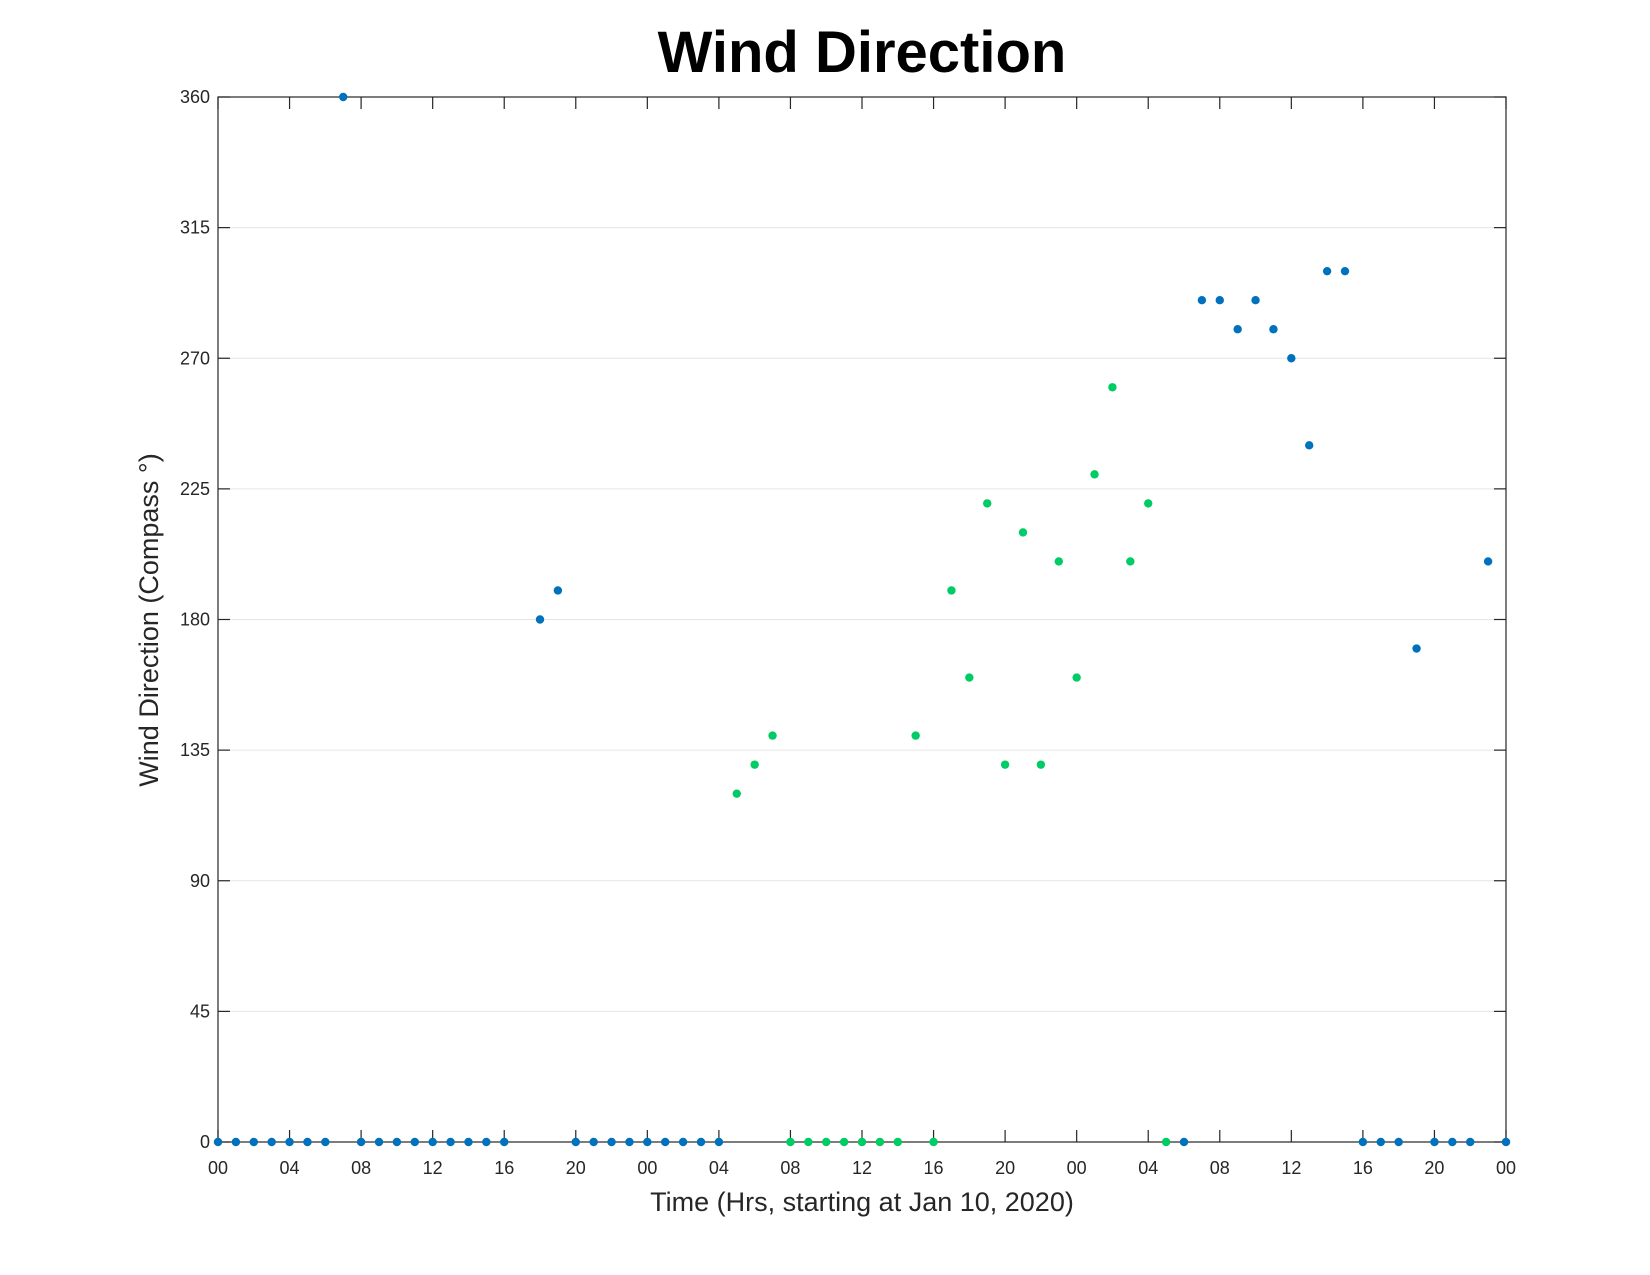  What do you see at coordinates (862, 52) in the screenshot?
I see `chart-title: Wind Direction` at bounding box center [862, 52].